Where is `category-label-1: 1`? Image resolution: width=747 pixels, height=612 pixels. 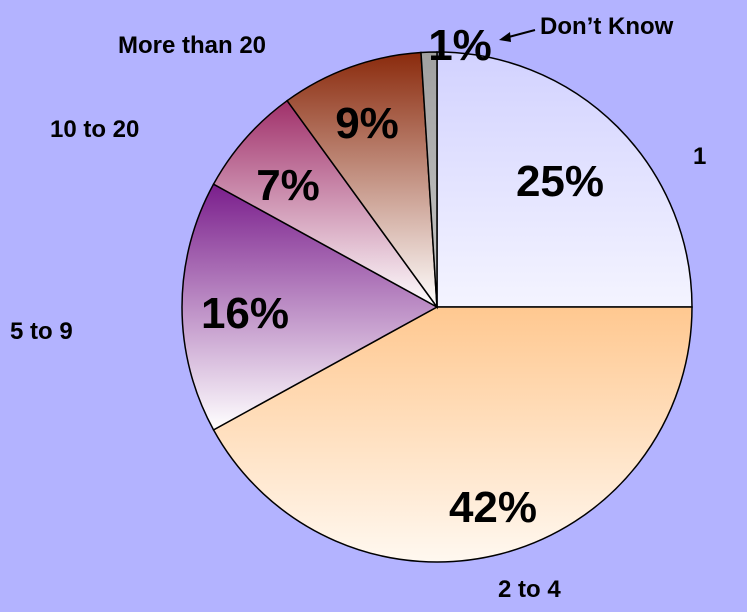
category-label-1: 1 is located at coordinates (700, 156).